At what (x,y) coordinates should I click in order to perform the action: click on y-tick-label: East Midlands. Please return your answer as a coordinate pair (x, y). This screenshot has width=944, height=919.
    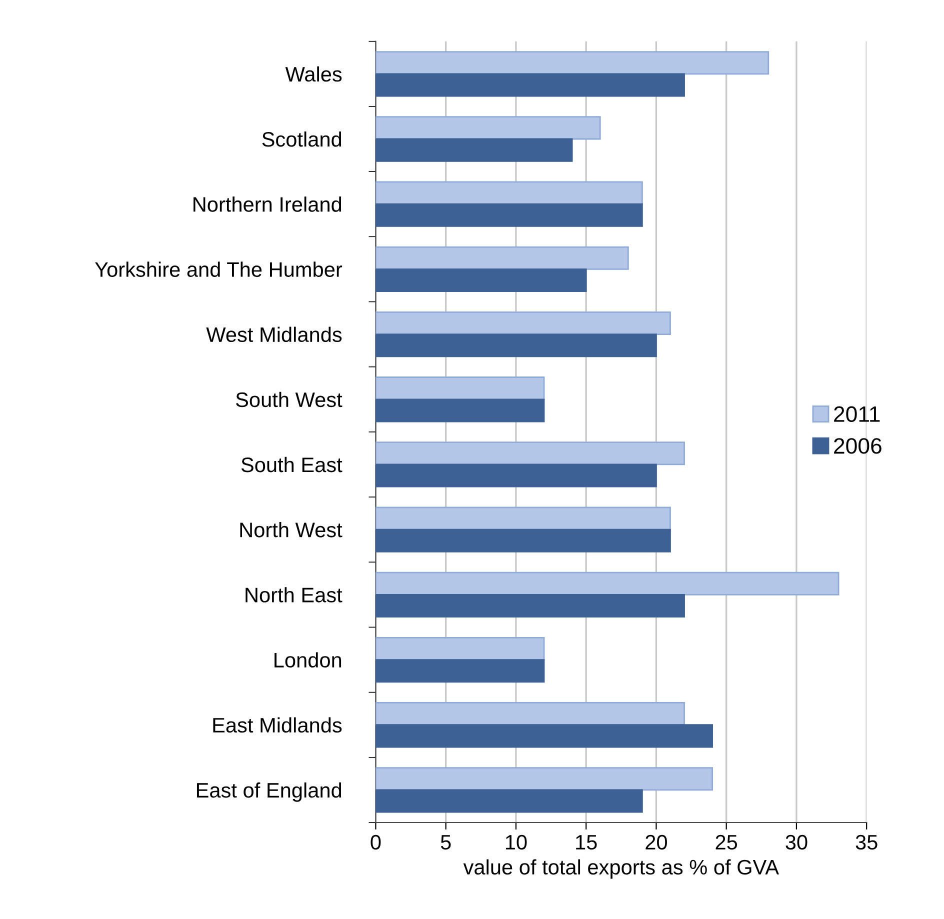
    Looking at the image, I should click on (277, 725).